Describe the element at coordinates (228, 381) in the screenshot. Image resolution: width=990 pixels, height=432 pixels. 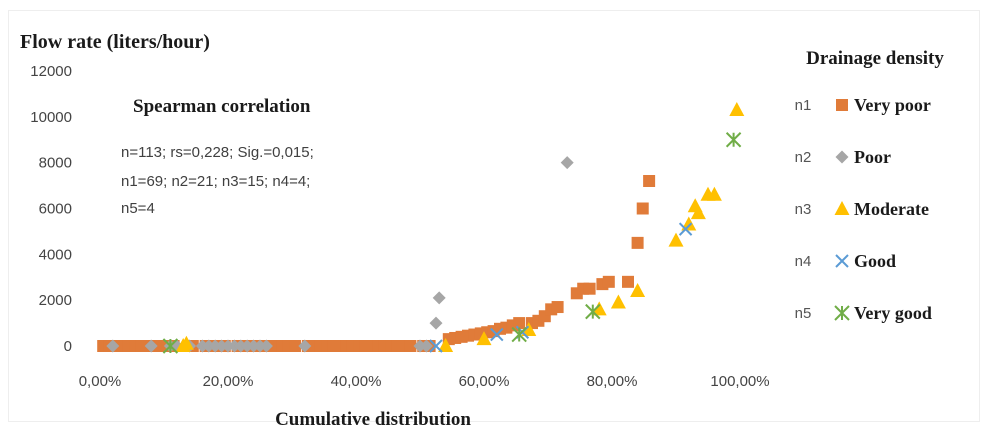
I see `x-tick-label: 20,00%` at that location.